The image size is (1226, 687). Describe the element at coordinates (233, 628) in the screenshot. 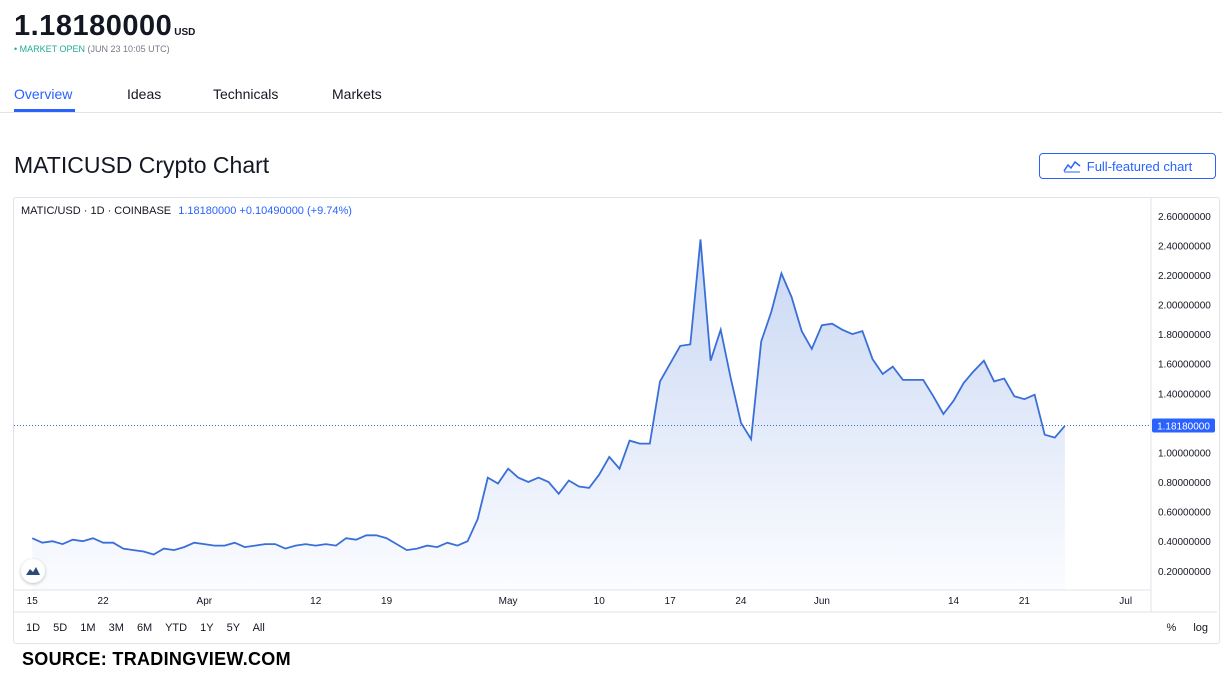

I see `range-5y: 5Y` at that location.